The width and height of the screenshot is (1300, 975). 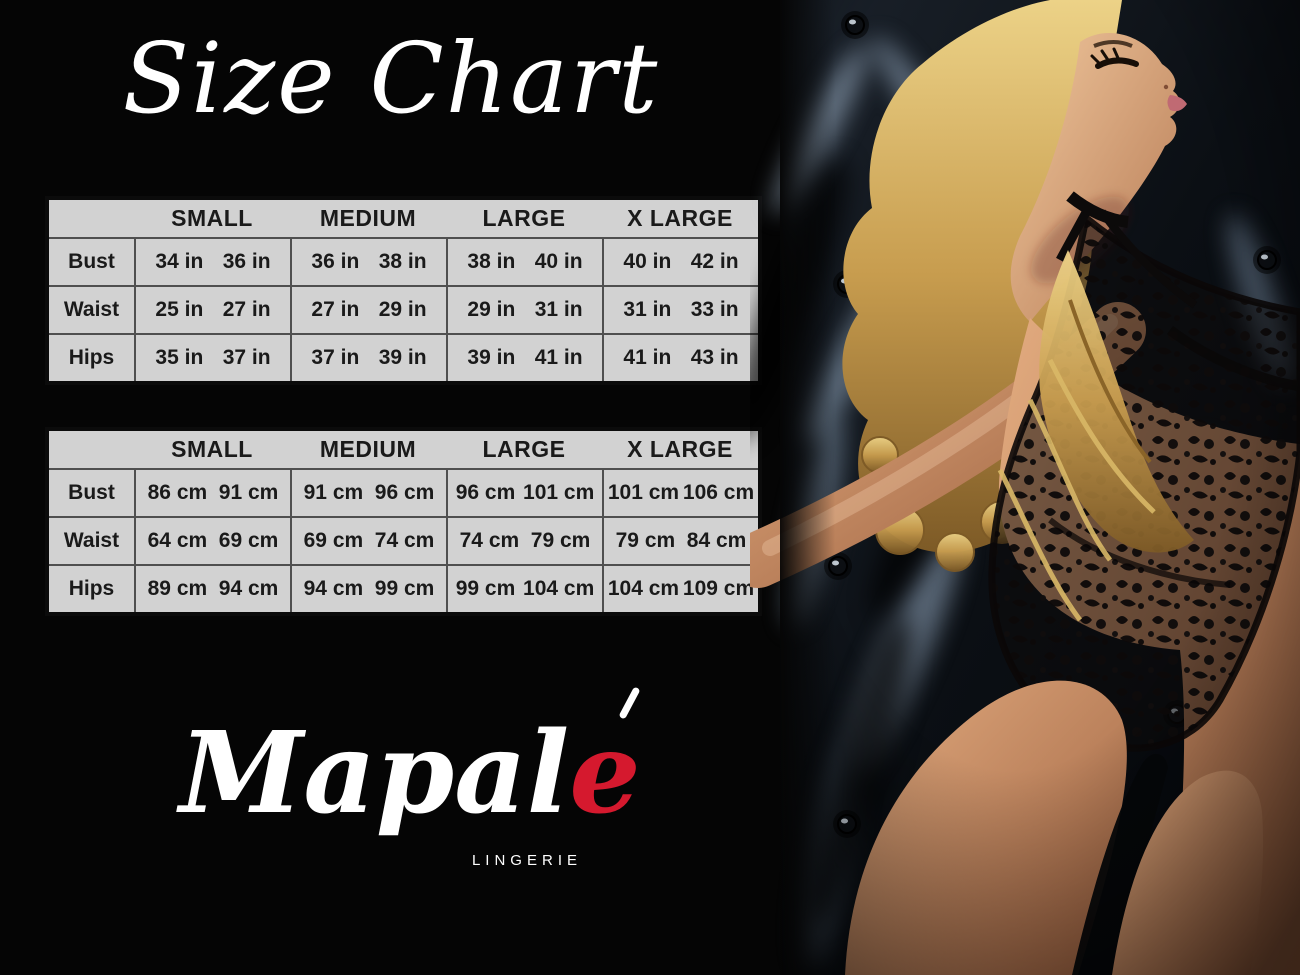 What do you see at coordinates (212, 493) in the screenshot?
I see `measurement-cell: 86 cm 91 cm` at bounding box center [212, 493].